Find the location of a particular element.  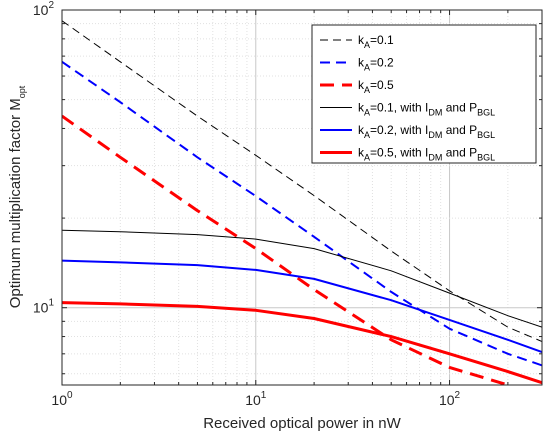

legend-label-part: =0.1 is located at coordinates (382, 40).